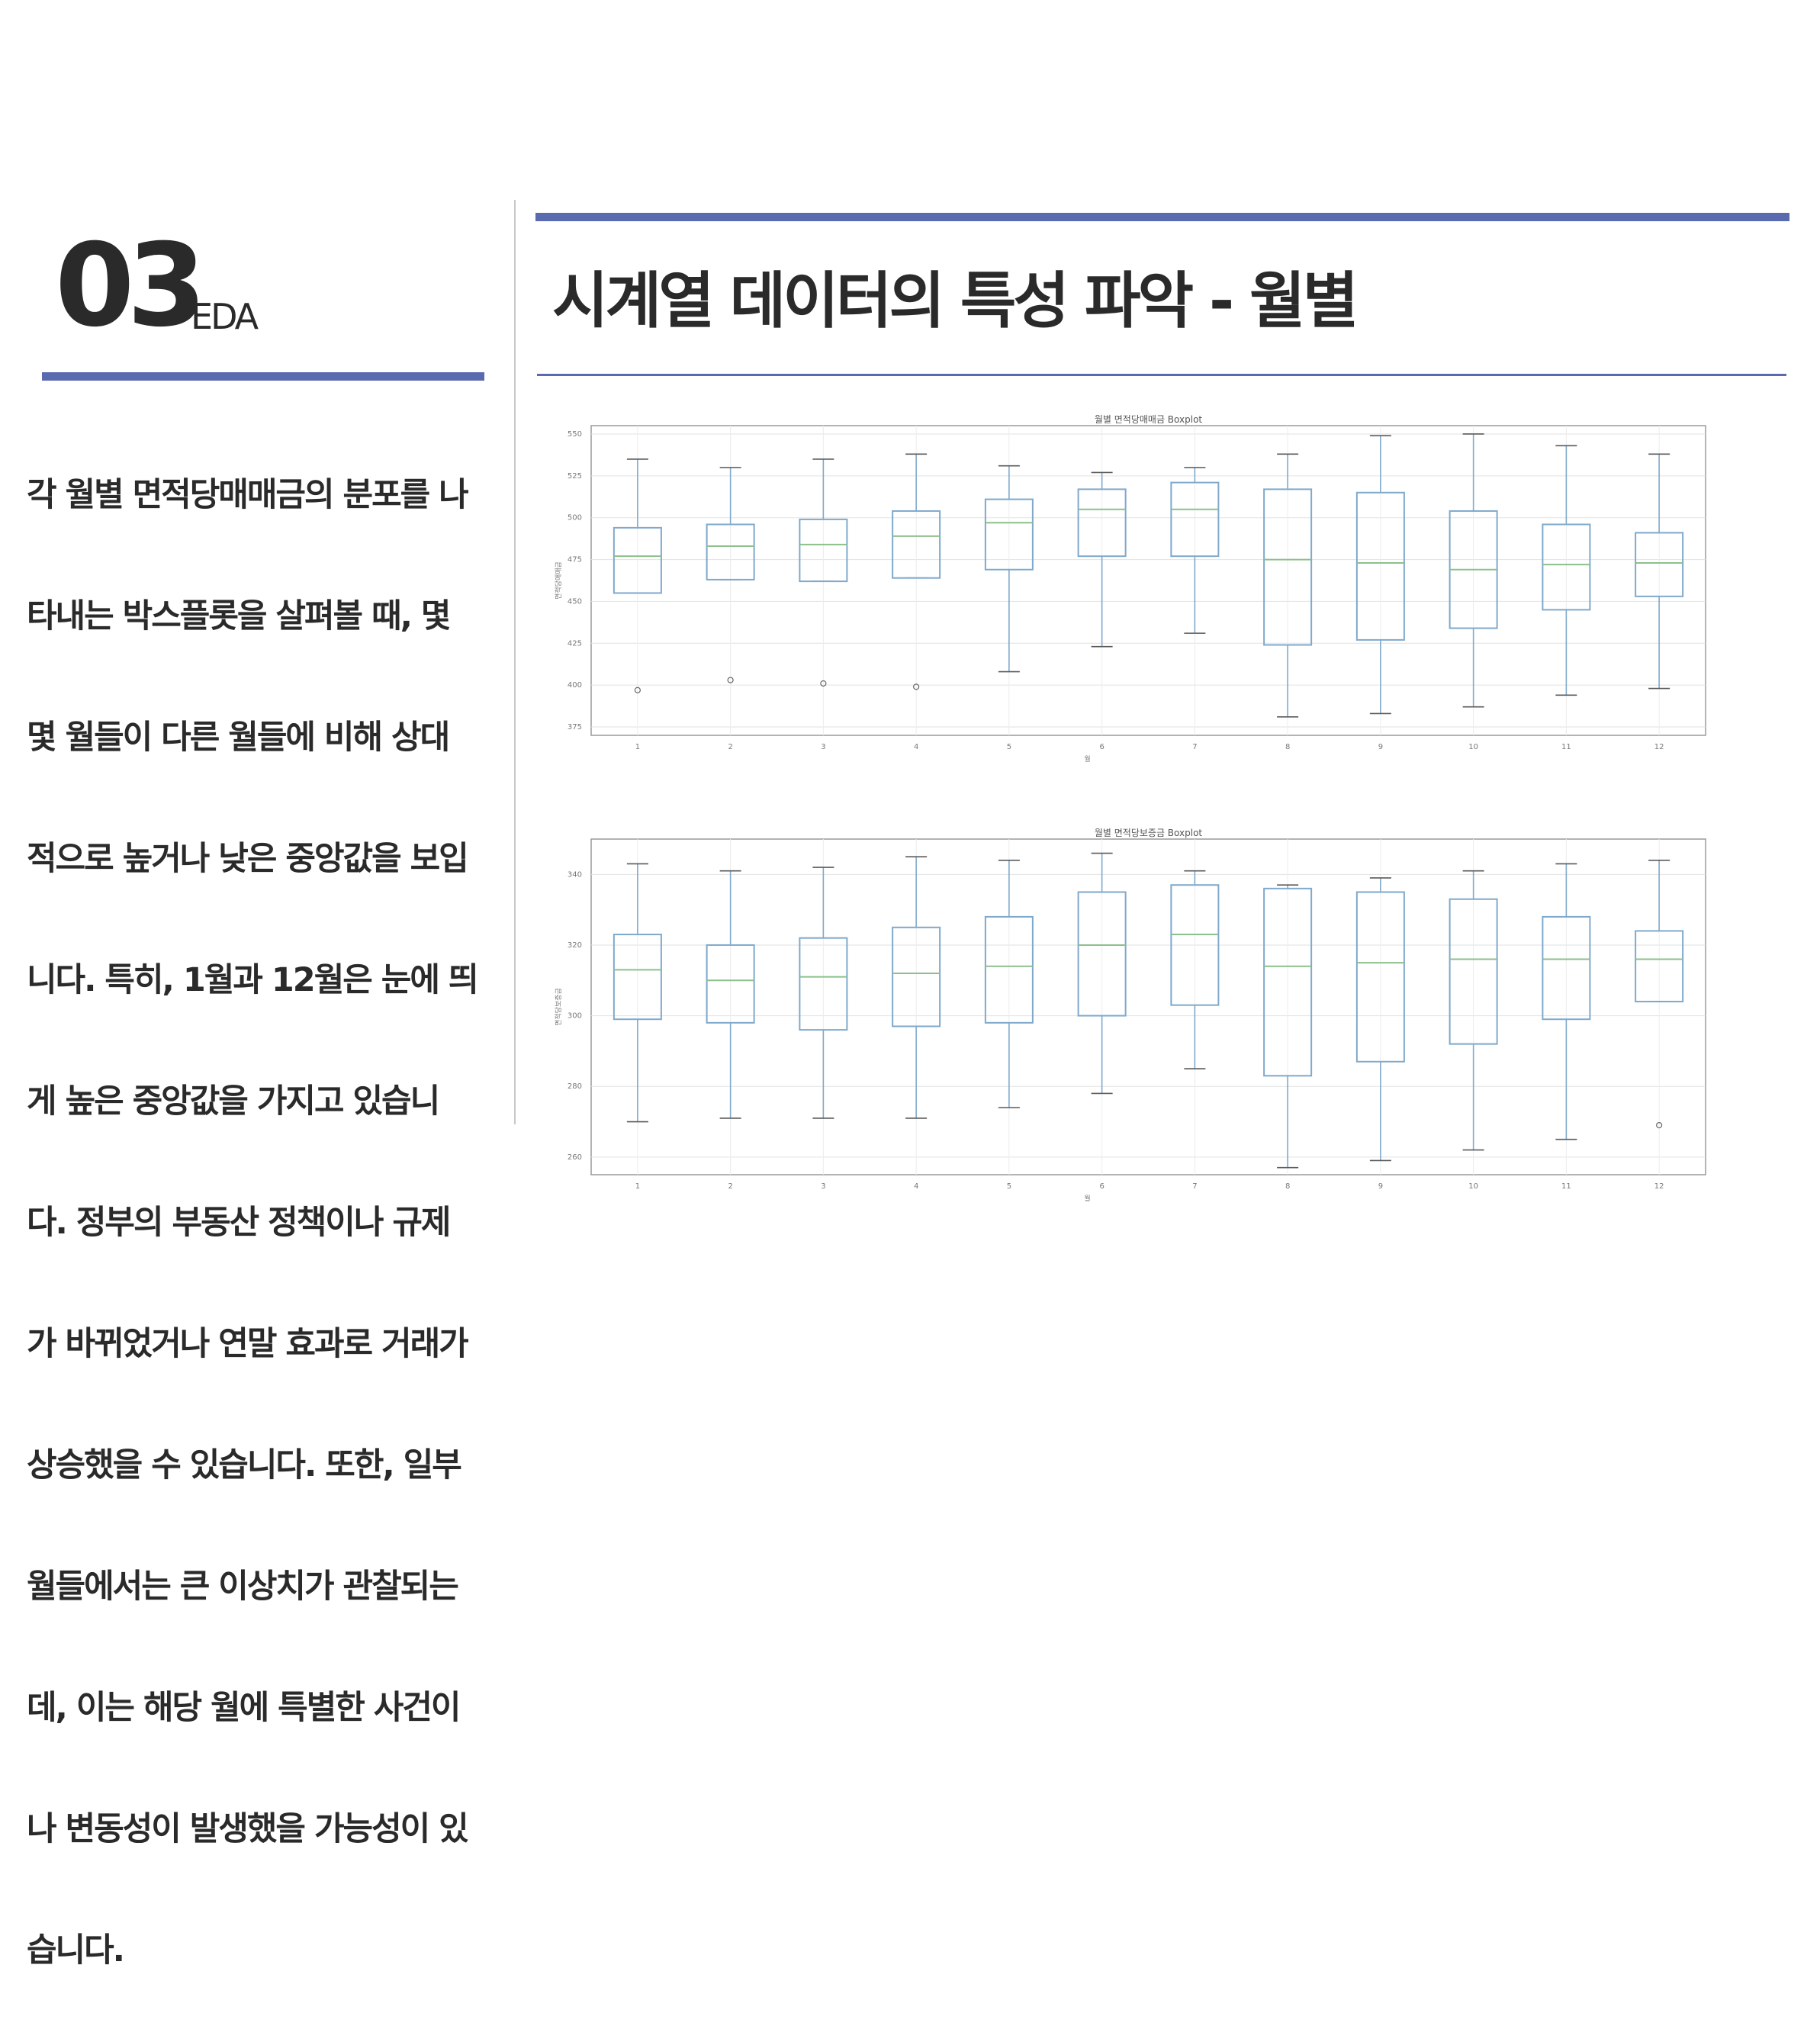  What do you see at coordinates (575, 601) in the screenshot?
I see `y-tick-label: 450` at bounding box center [575, 601].